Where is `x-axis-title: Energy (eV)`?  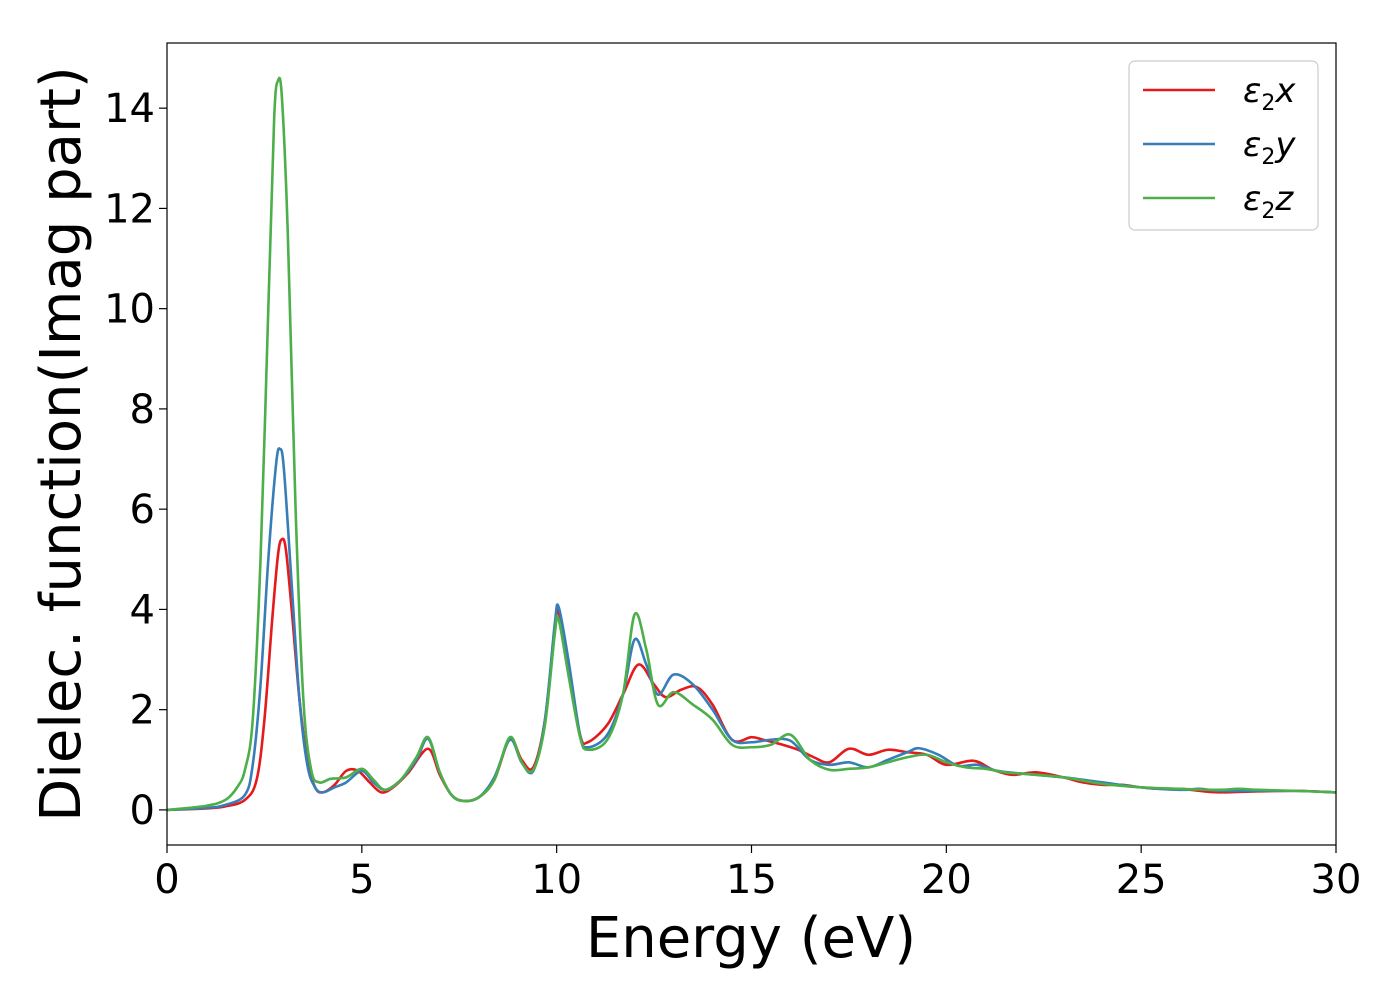 x-axis-title: Energy (eV) is located at coordinates (751, 938).